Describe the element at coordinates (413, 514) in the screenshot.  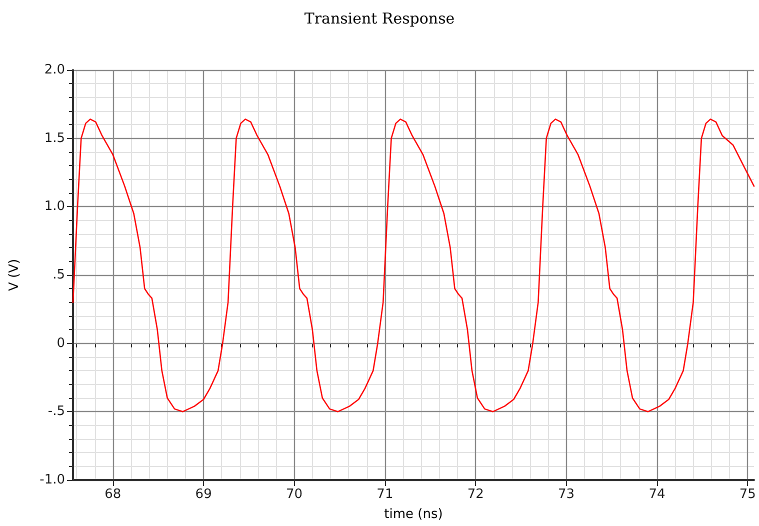
I see `x-axis-title: time (ns)` at that location.